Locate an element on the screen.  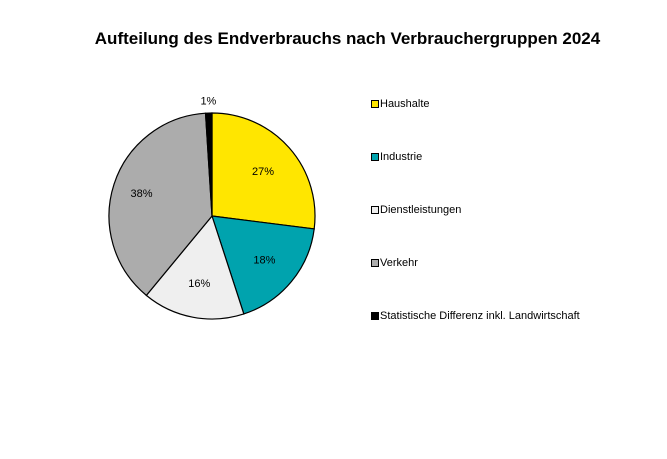
pie-slice-industrie is located at coordinates (263, 265).